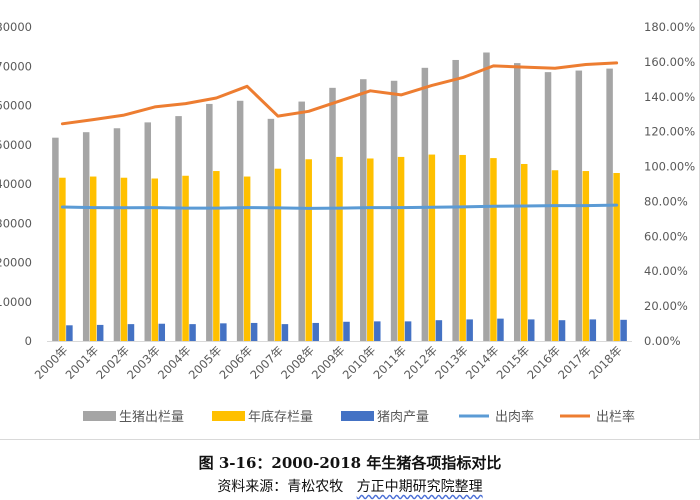 The width and height of the screenshot is (700, 500). I want to click on left-tick-label: 80000, so click(16, 27).